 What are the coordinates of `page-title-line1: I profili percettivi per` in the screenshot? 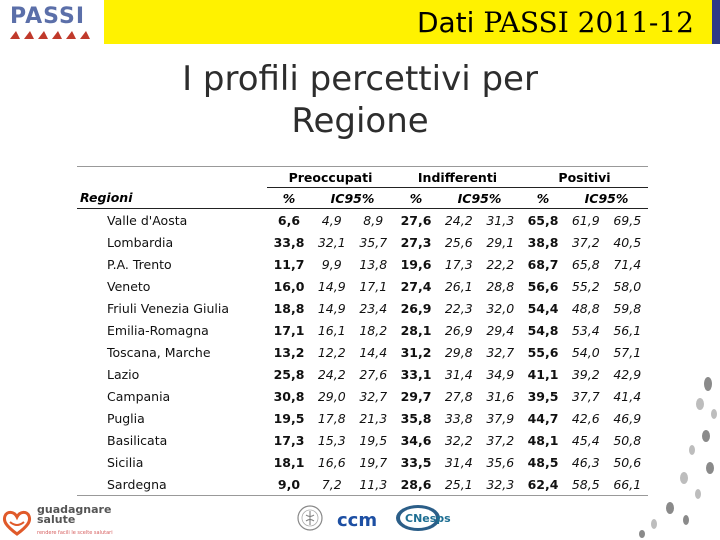 It's located at (360, 79).